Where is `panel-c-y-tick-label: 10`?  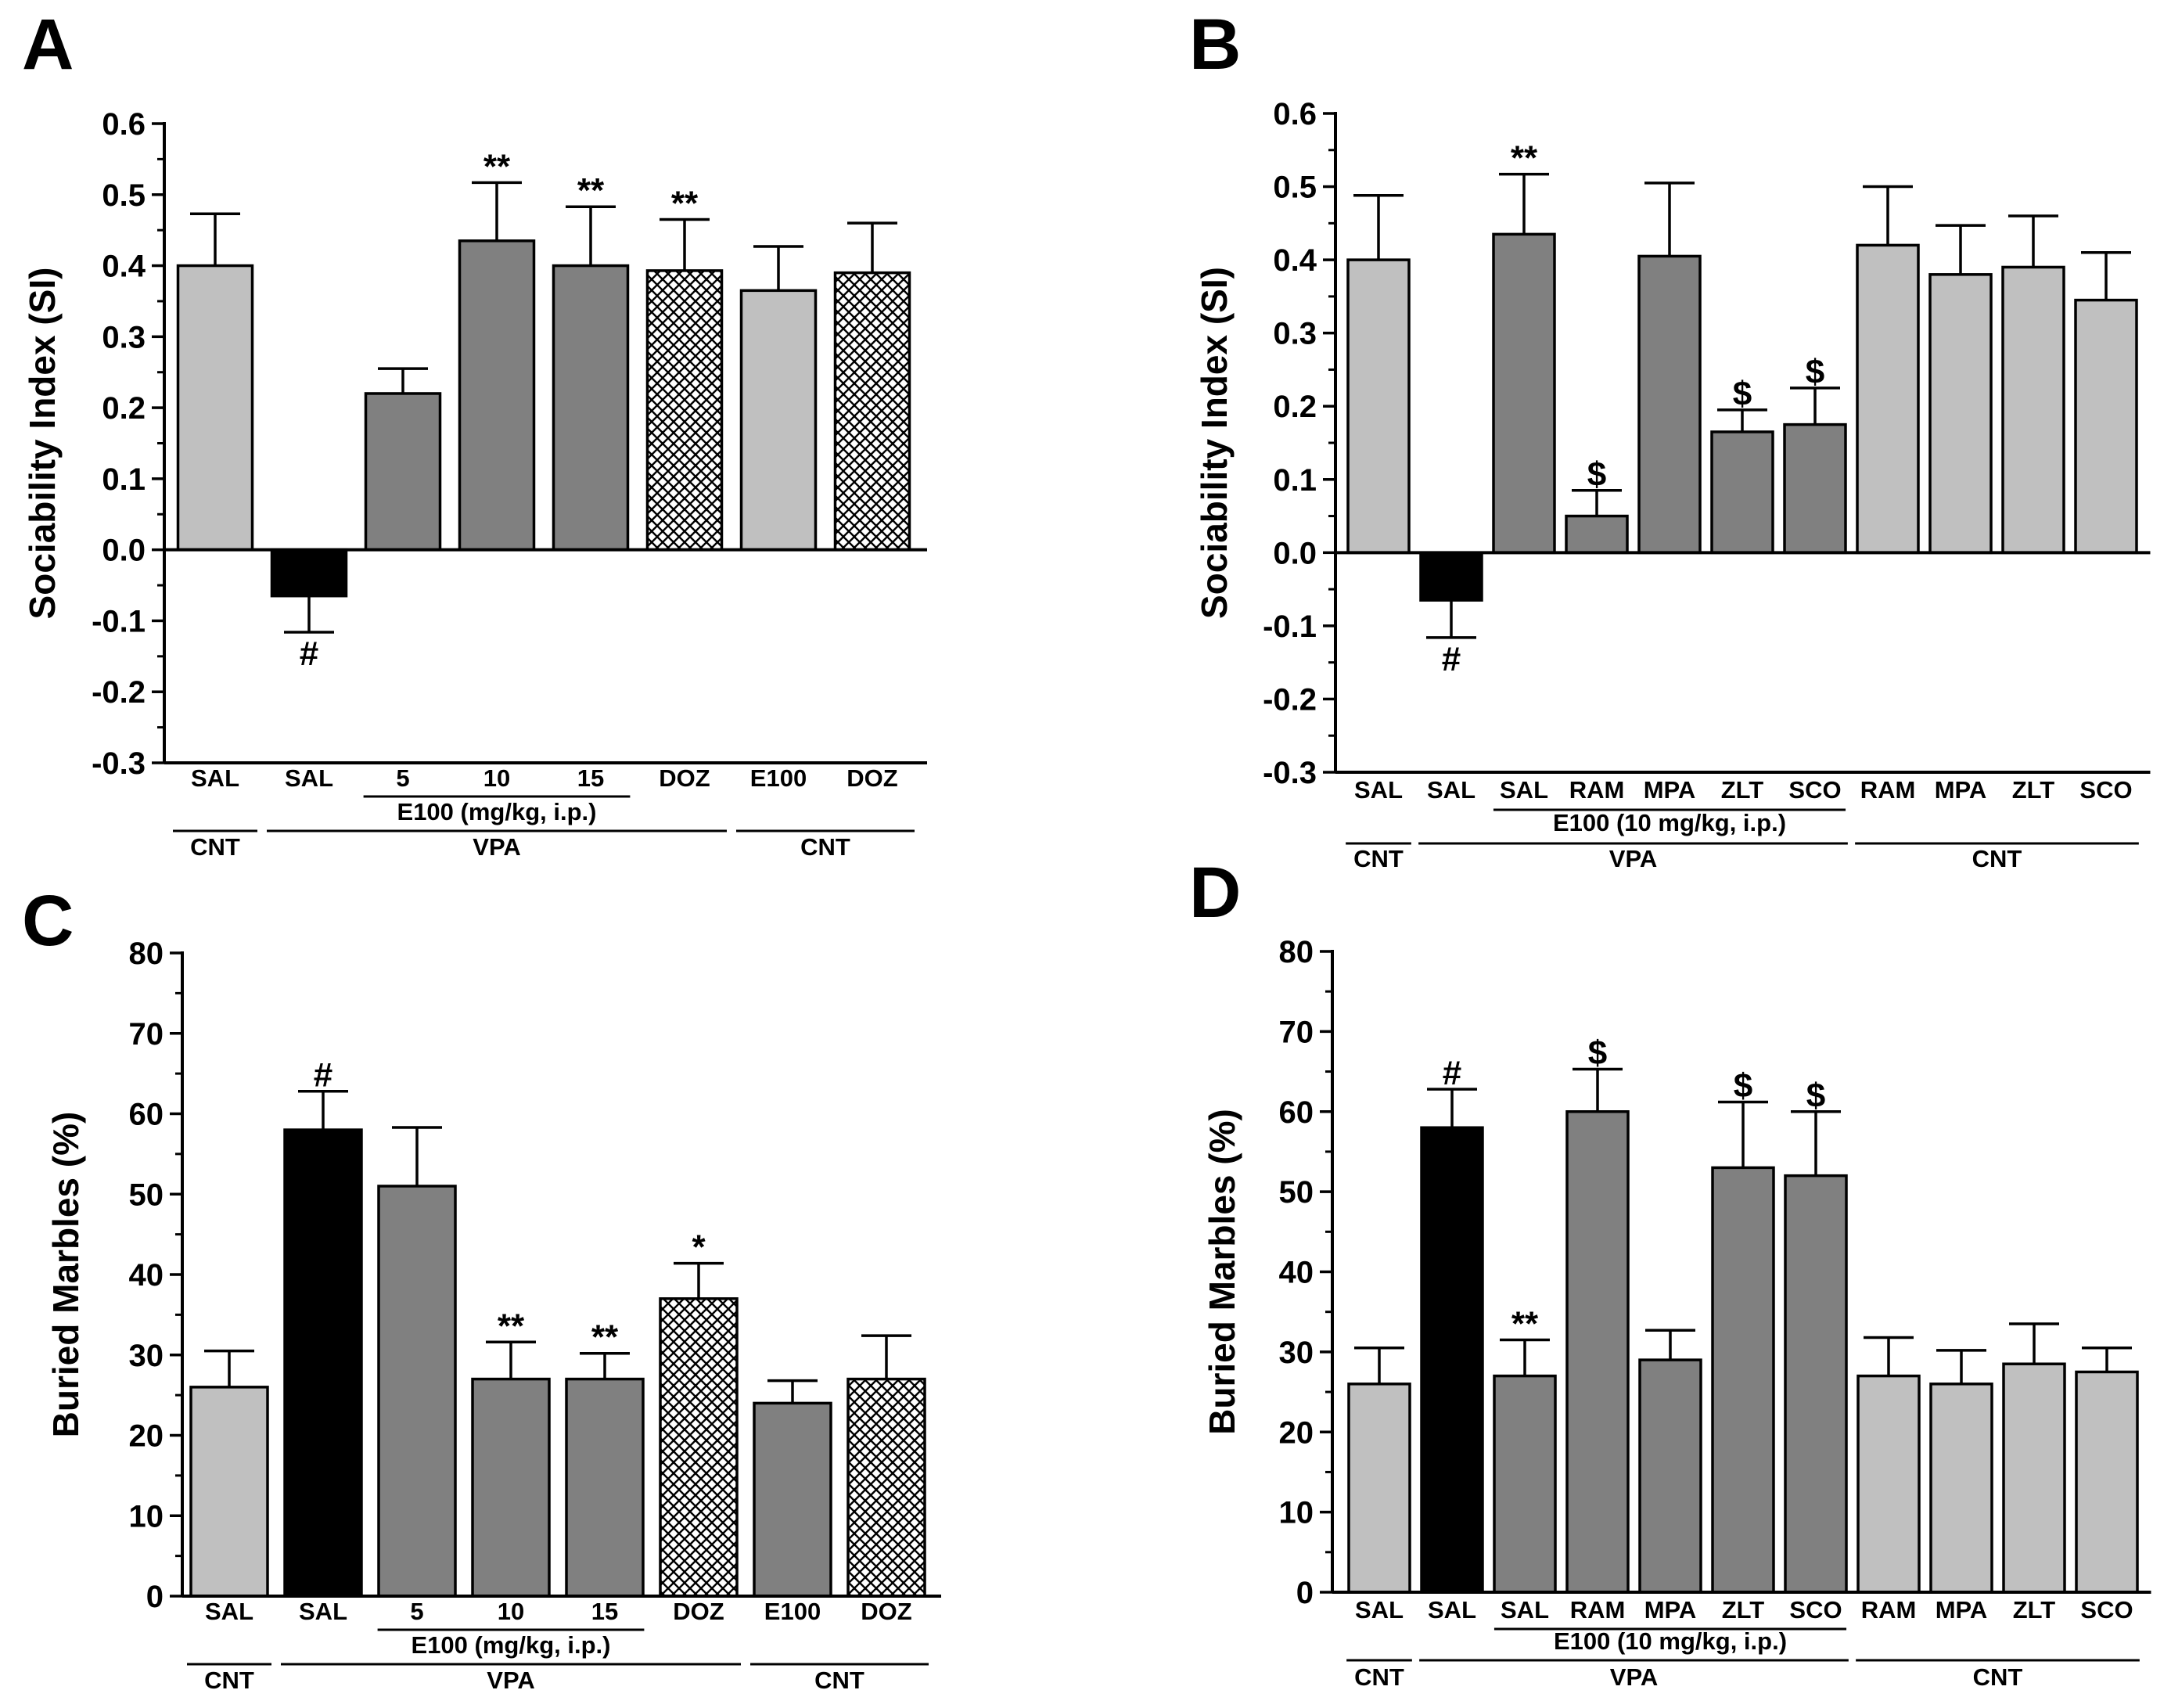
panel-c-y-tick-label: 10 is located at coordinates (146, 1516).